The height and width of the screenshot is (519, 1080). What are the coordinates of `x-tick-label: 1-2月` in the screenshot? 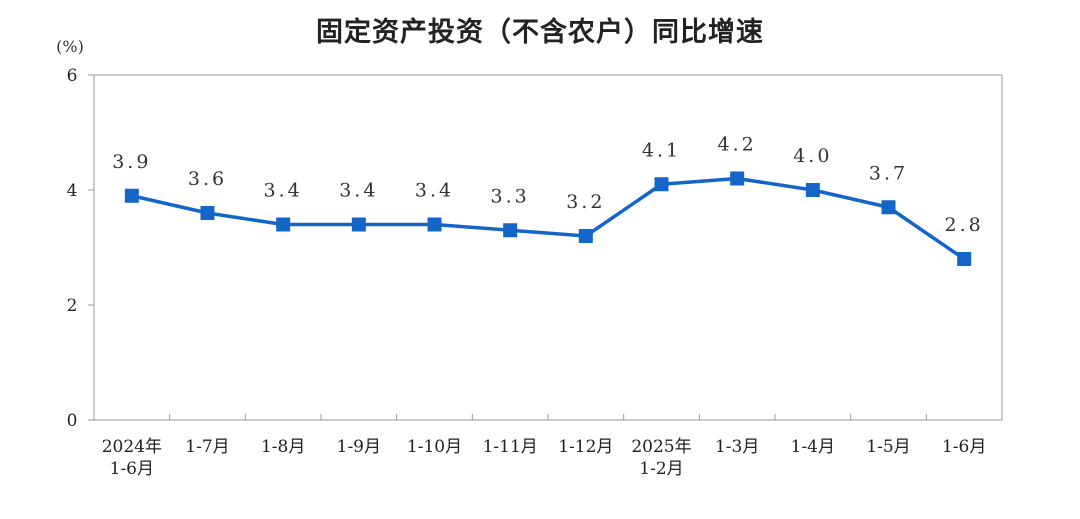 It's located at (661, 469).